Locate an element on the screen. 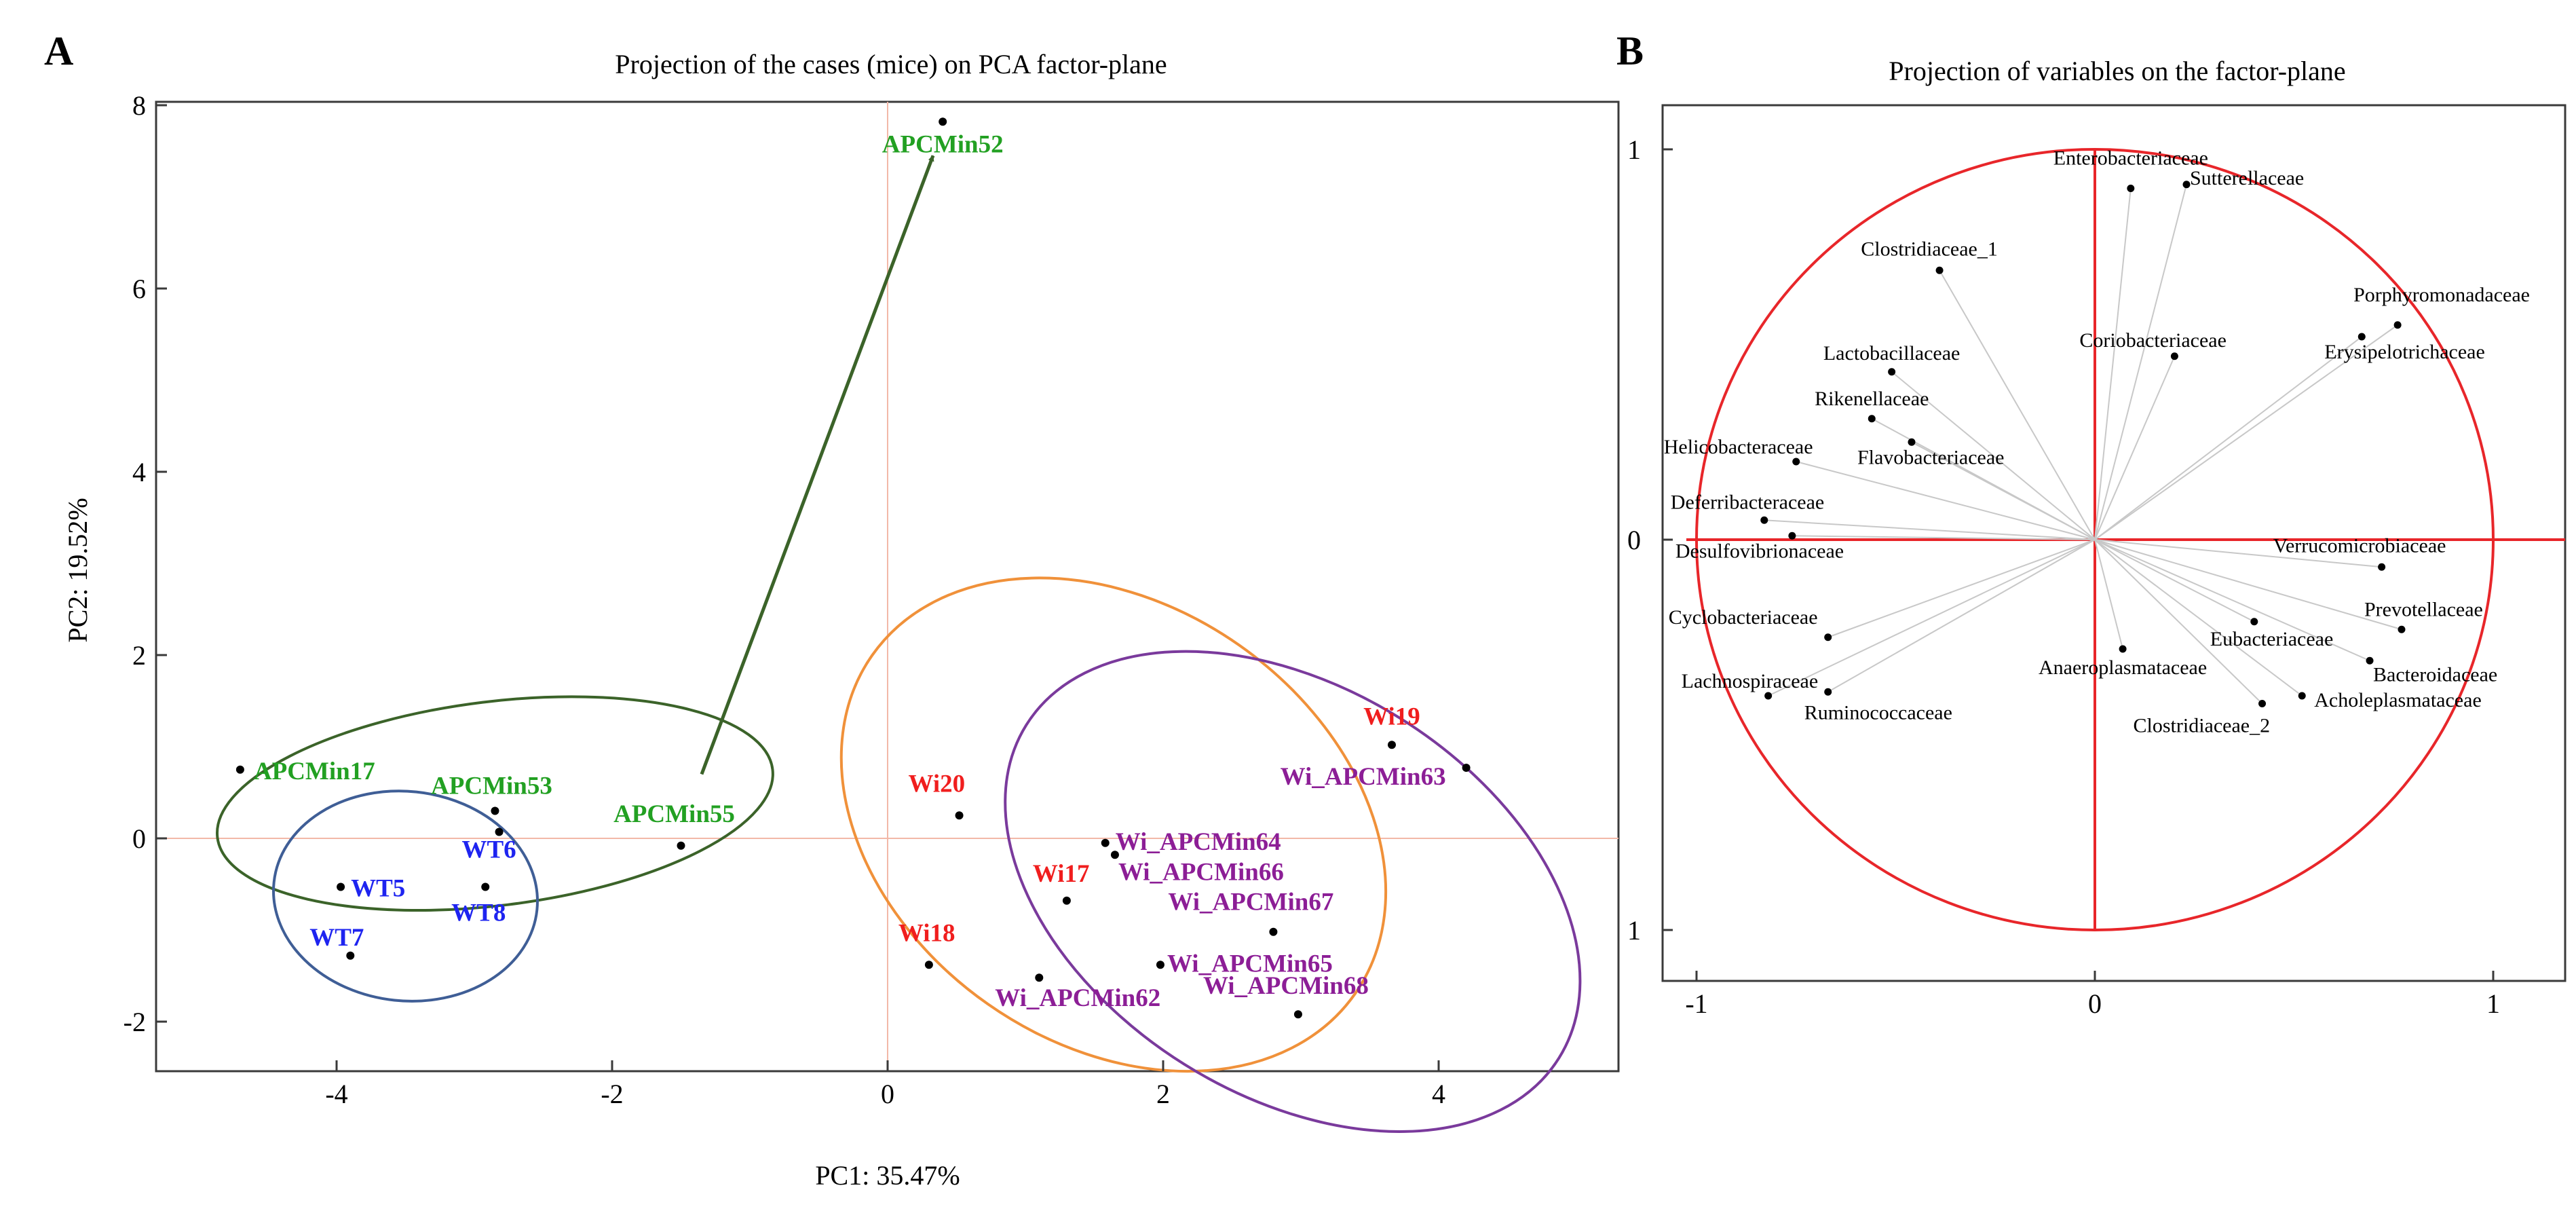 The image size is (2576, 1228). ellipse-wi is located at coordinates (1113, 825).